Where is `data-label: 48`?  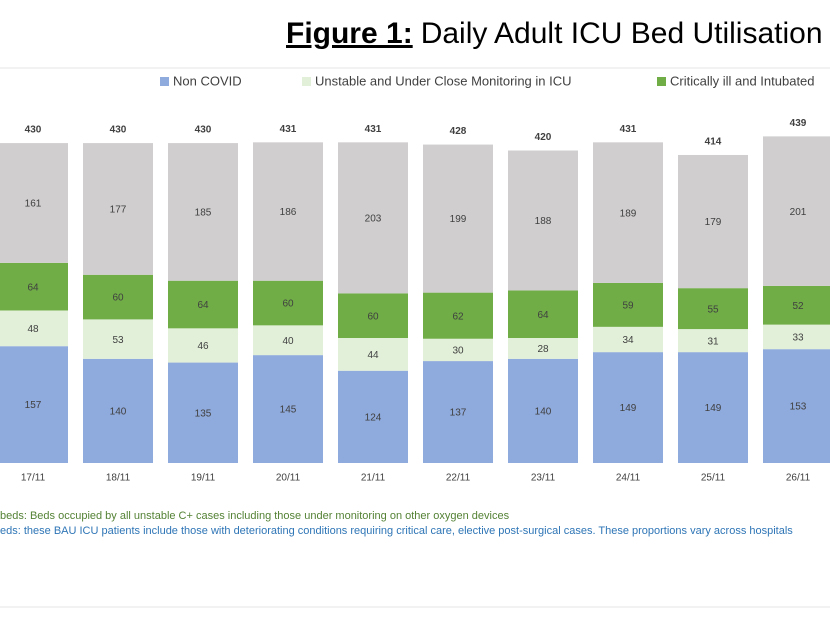 data-label: 48 is located at coordinates (33, 329).